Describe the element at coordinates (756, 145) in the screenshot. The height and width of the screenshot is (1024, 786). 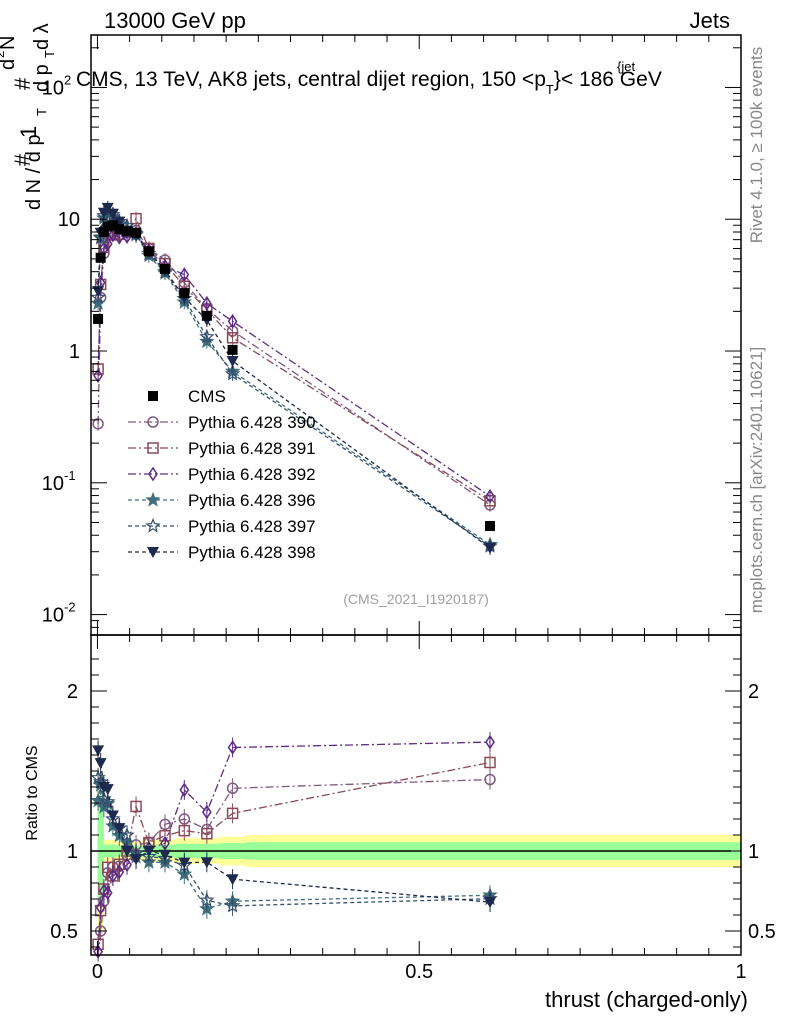
I see `rivet-label: Rivet 4.1.0, ≥ 100k events` at that location.